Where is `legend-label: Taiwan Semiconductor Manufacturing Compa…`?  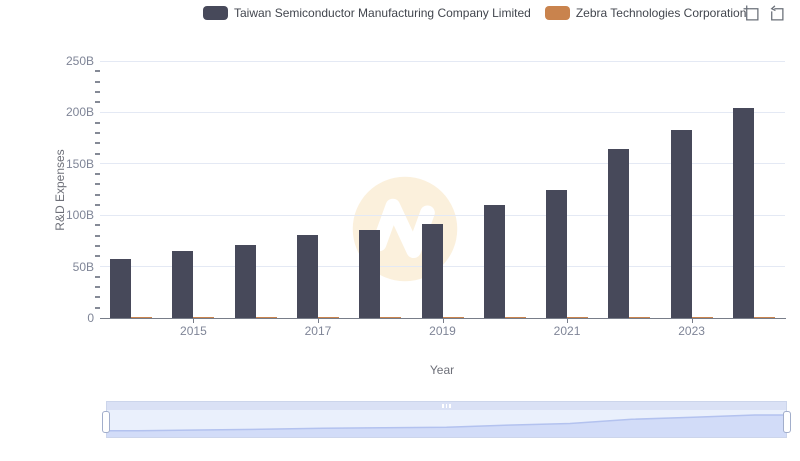
legend-label: Taiwan Semiconductor Manufacturing Compa… is located at coordinates (382, 13).